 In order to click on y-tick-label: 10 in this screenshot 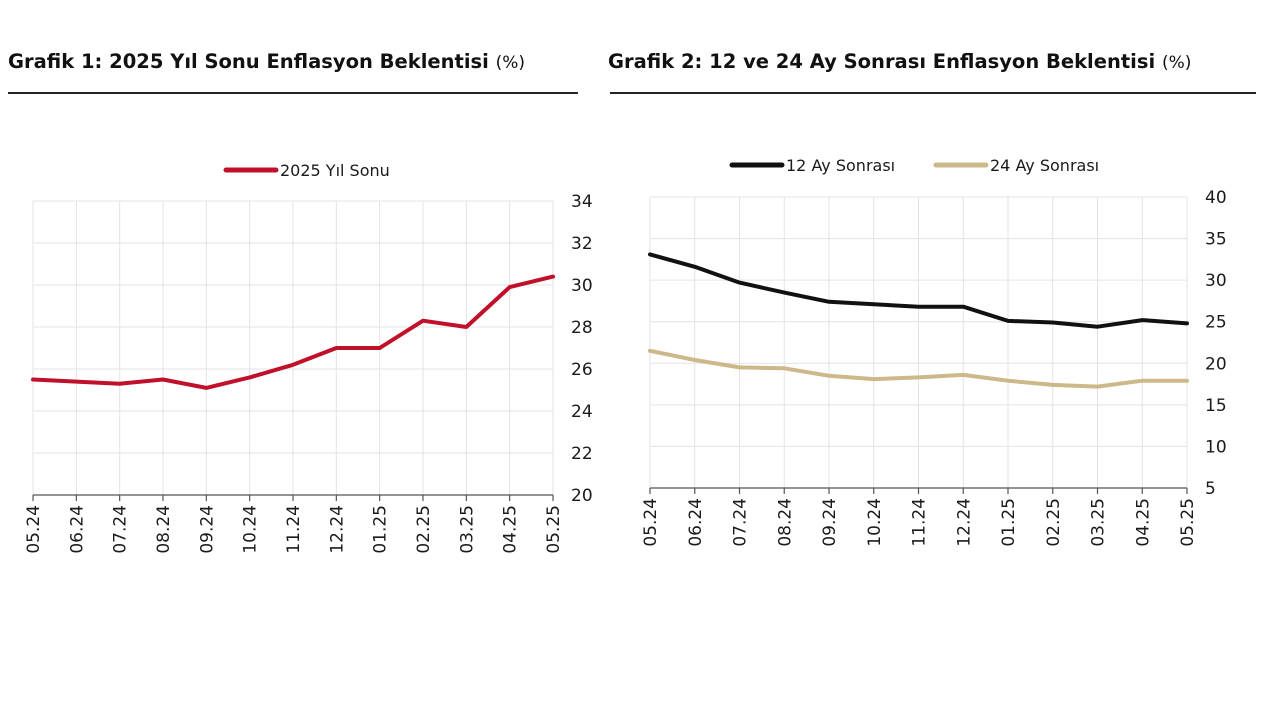, I will do `click(1216, 447)`.